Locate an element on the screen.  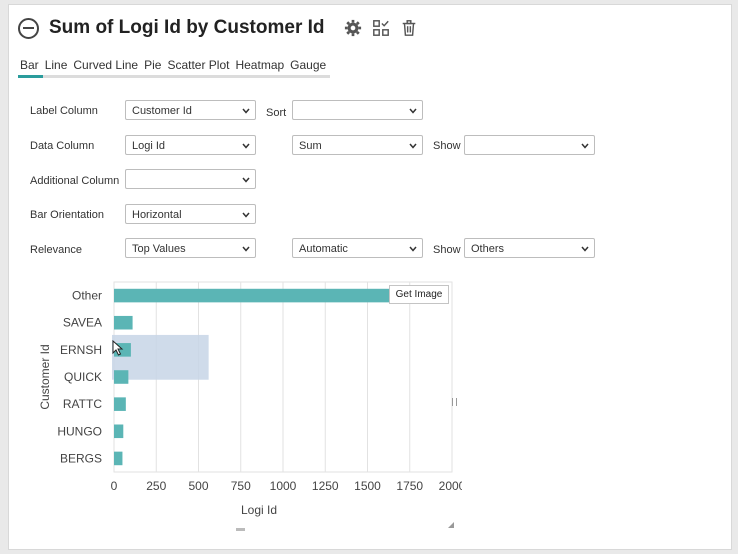
tab-bar: Bar is located at coordinates (30, 68).